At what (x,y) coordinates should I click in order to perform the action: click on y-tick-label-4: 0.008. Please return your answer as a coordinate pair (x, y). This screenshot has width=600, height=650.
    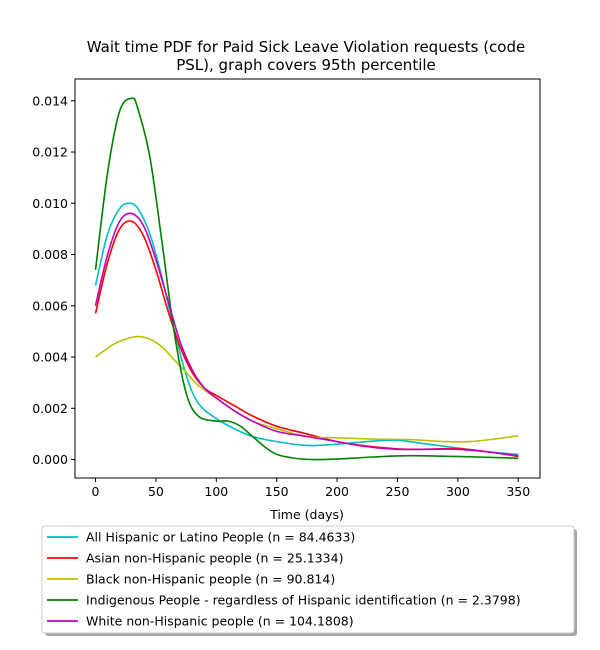
    Looking at the image, I should click on (50, 254).